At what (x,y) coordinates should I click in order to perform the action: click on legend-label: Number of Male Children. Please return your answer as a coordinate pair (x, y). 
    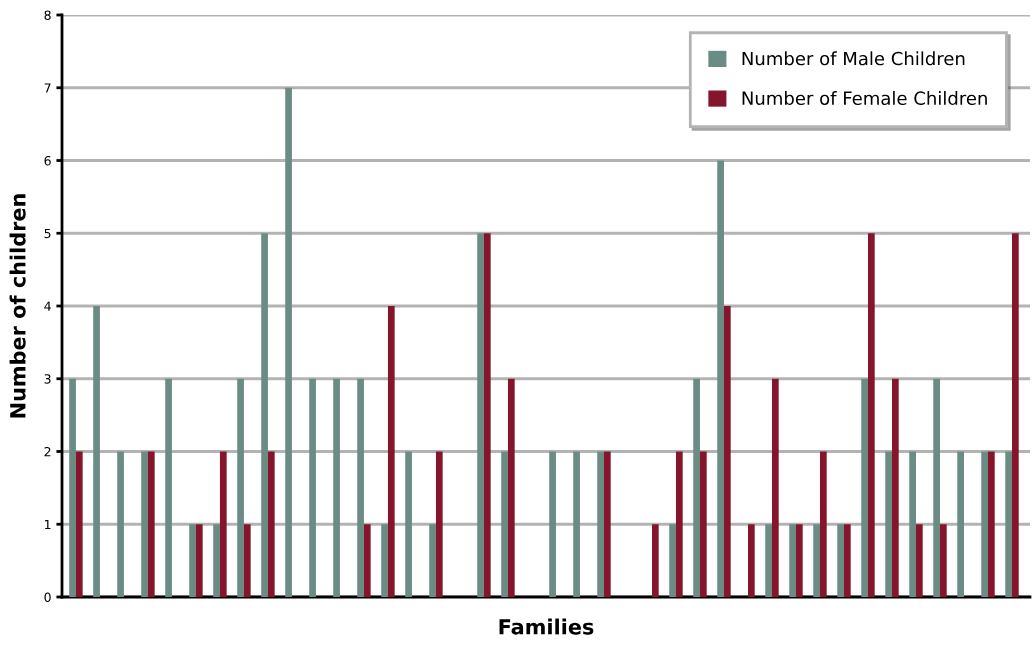
    Looking at the image, I should click on (853, 58).